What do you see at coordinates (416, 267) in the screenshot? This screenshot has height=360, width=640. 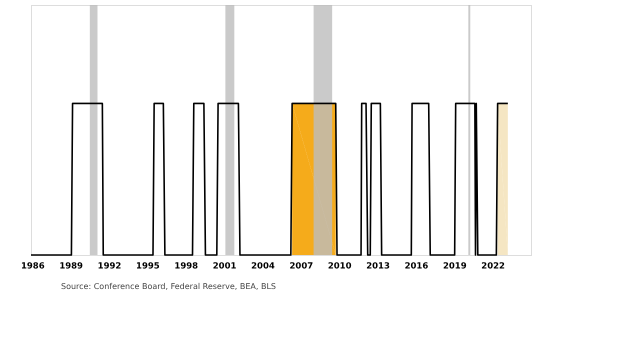 I see `x-tick-label: 2016` at bounding box center [416, 267].